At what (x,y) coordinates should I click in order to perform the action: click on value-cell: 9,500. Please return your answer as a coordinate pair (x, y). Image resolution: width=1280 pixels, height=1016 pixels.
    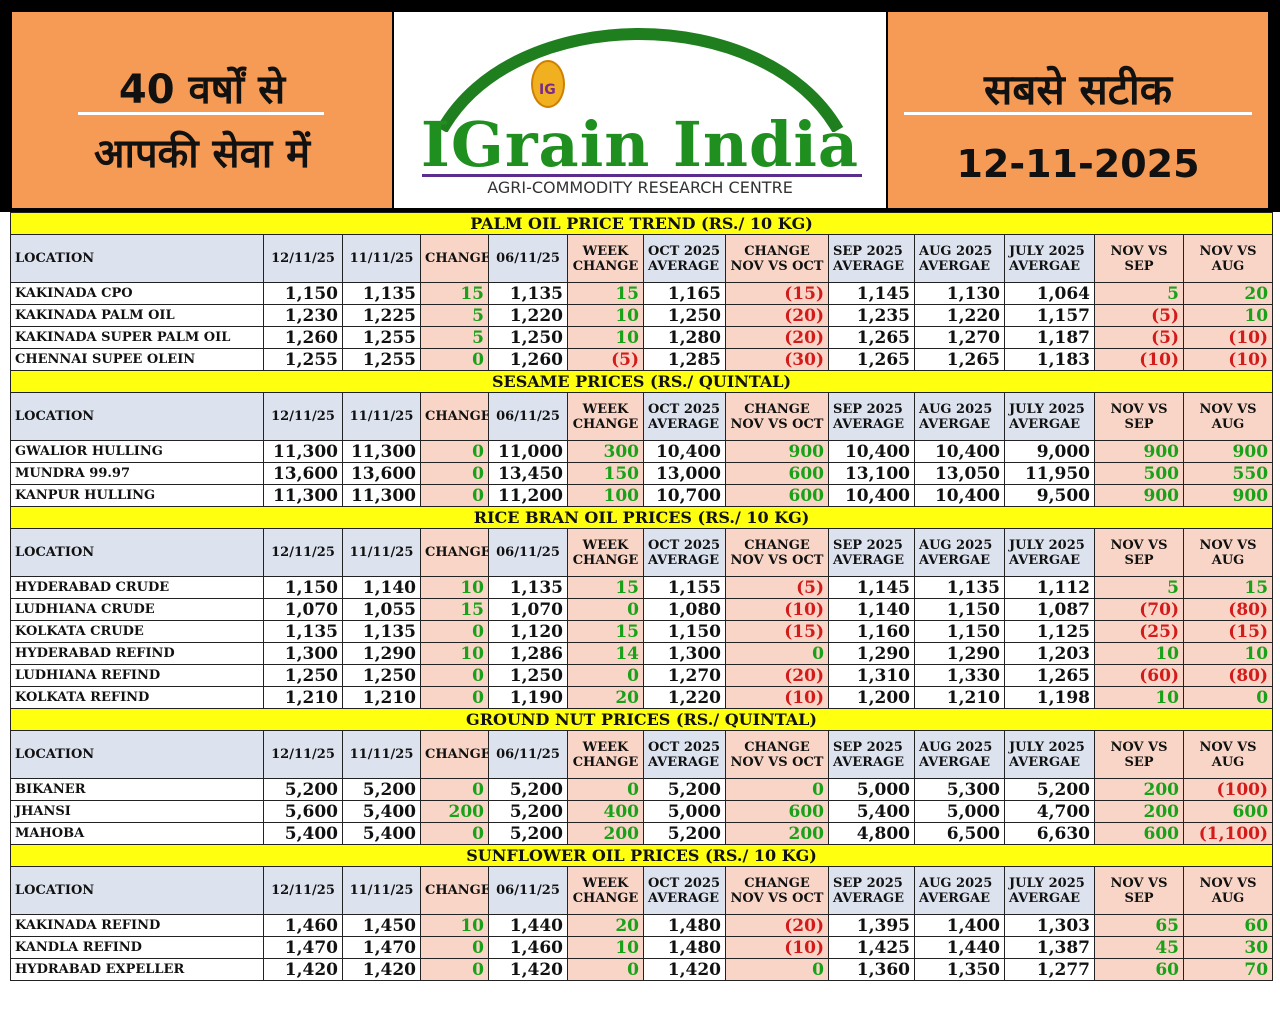
    Looking at the image, I should click on (1049, 495).